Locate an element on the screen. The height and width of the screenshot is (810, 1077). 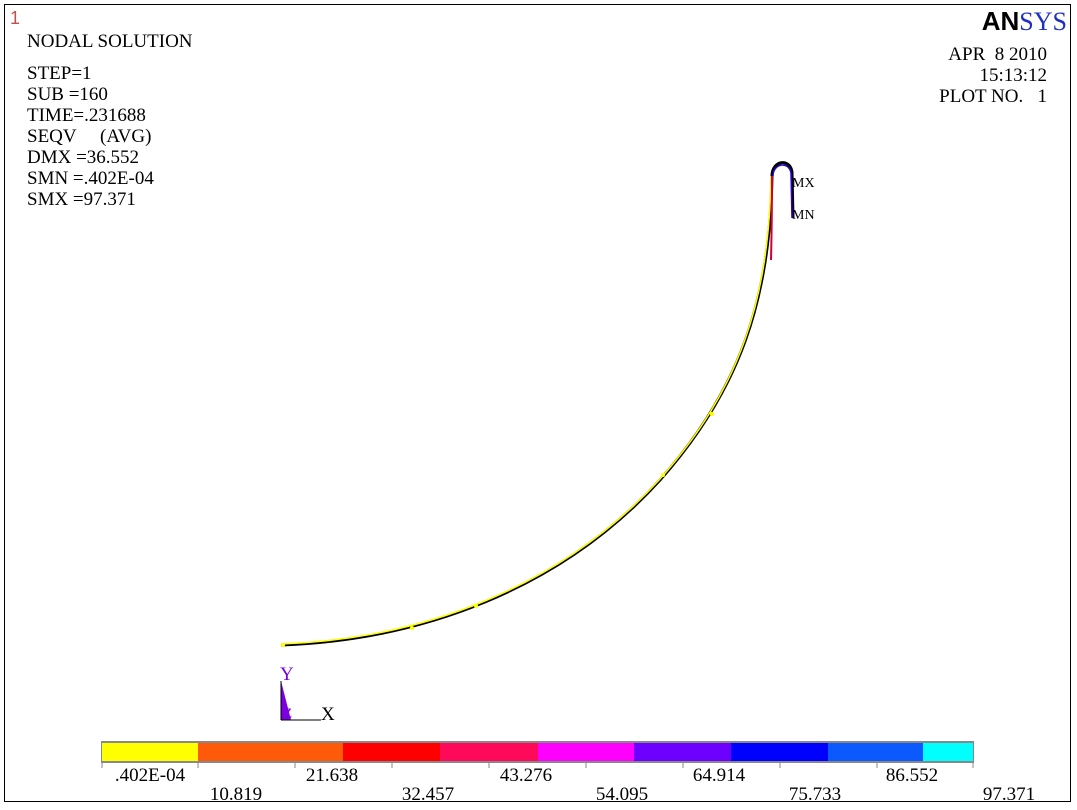
legend-label-bottom: 54.095 is located at coordinates (622, 794).